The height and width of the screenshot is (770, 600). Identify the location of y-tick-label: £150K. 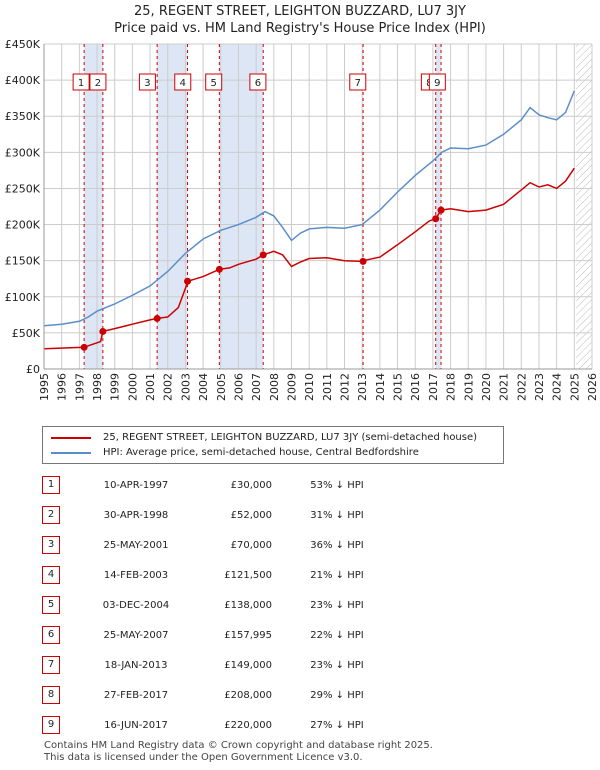
(23, 261).